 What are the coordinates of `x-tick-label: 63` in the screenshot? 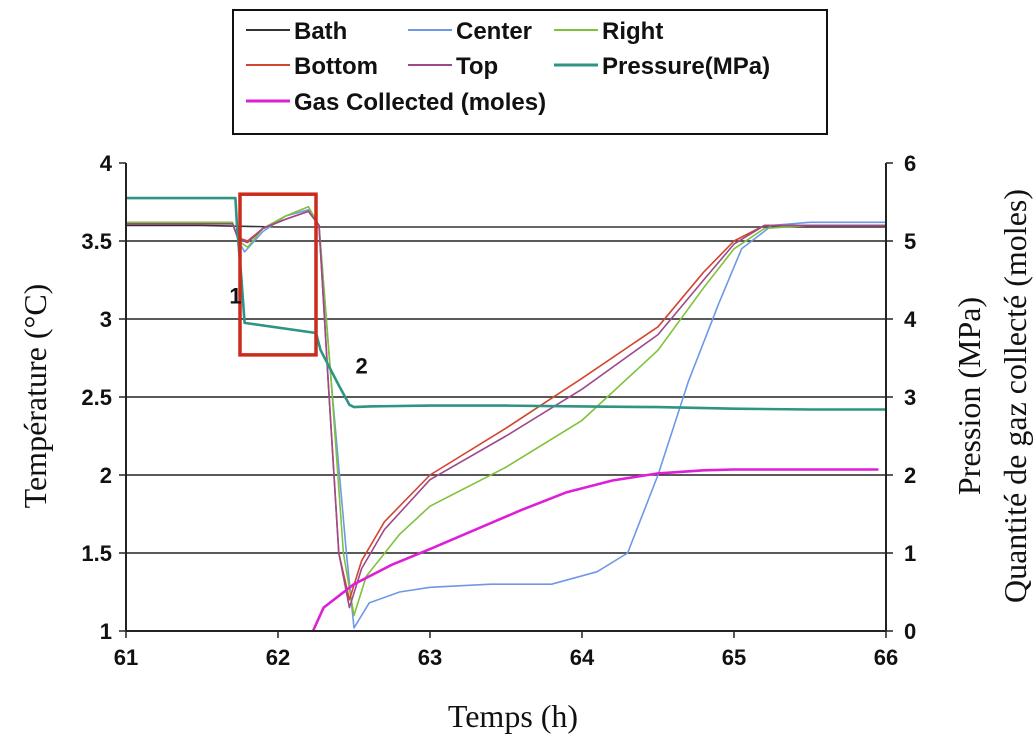 It's located at (430, 657).